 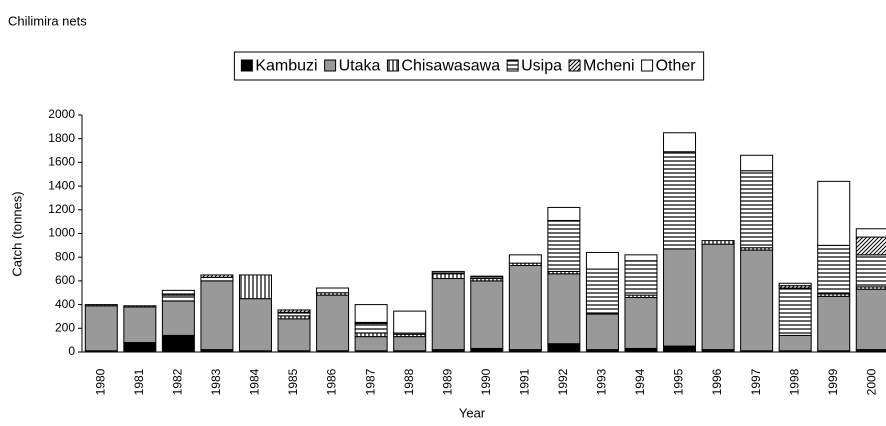 What do you see at coordinates (286, 66) in the screenshot?
I see `legend-label: Kambuzi` at bounding box center [286, 66].